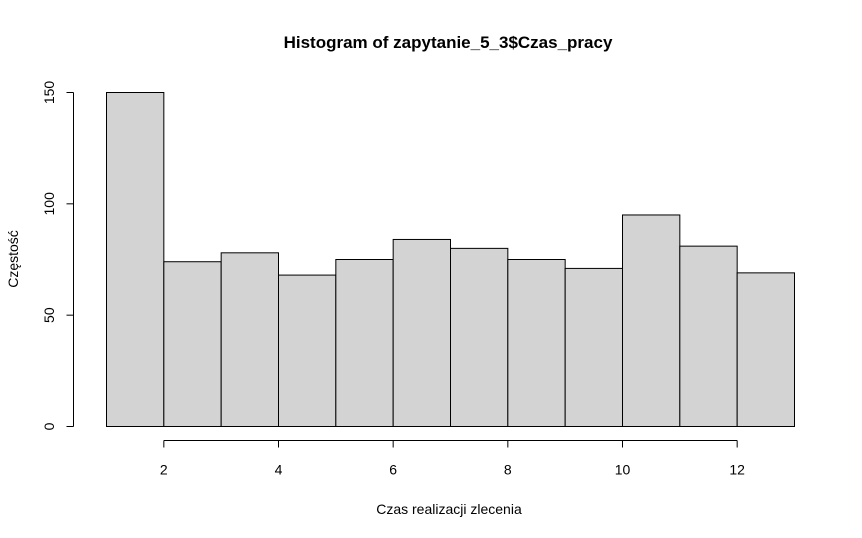  What do you see at coordinates (393, 470) in the screenshot?
I see `x-tick-label: 6` at bounding box center [393, 470].